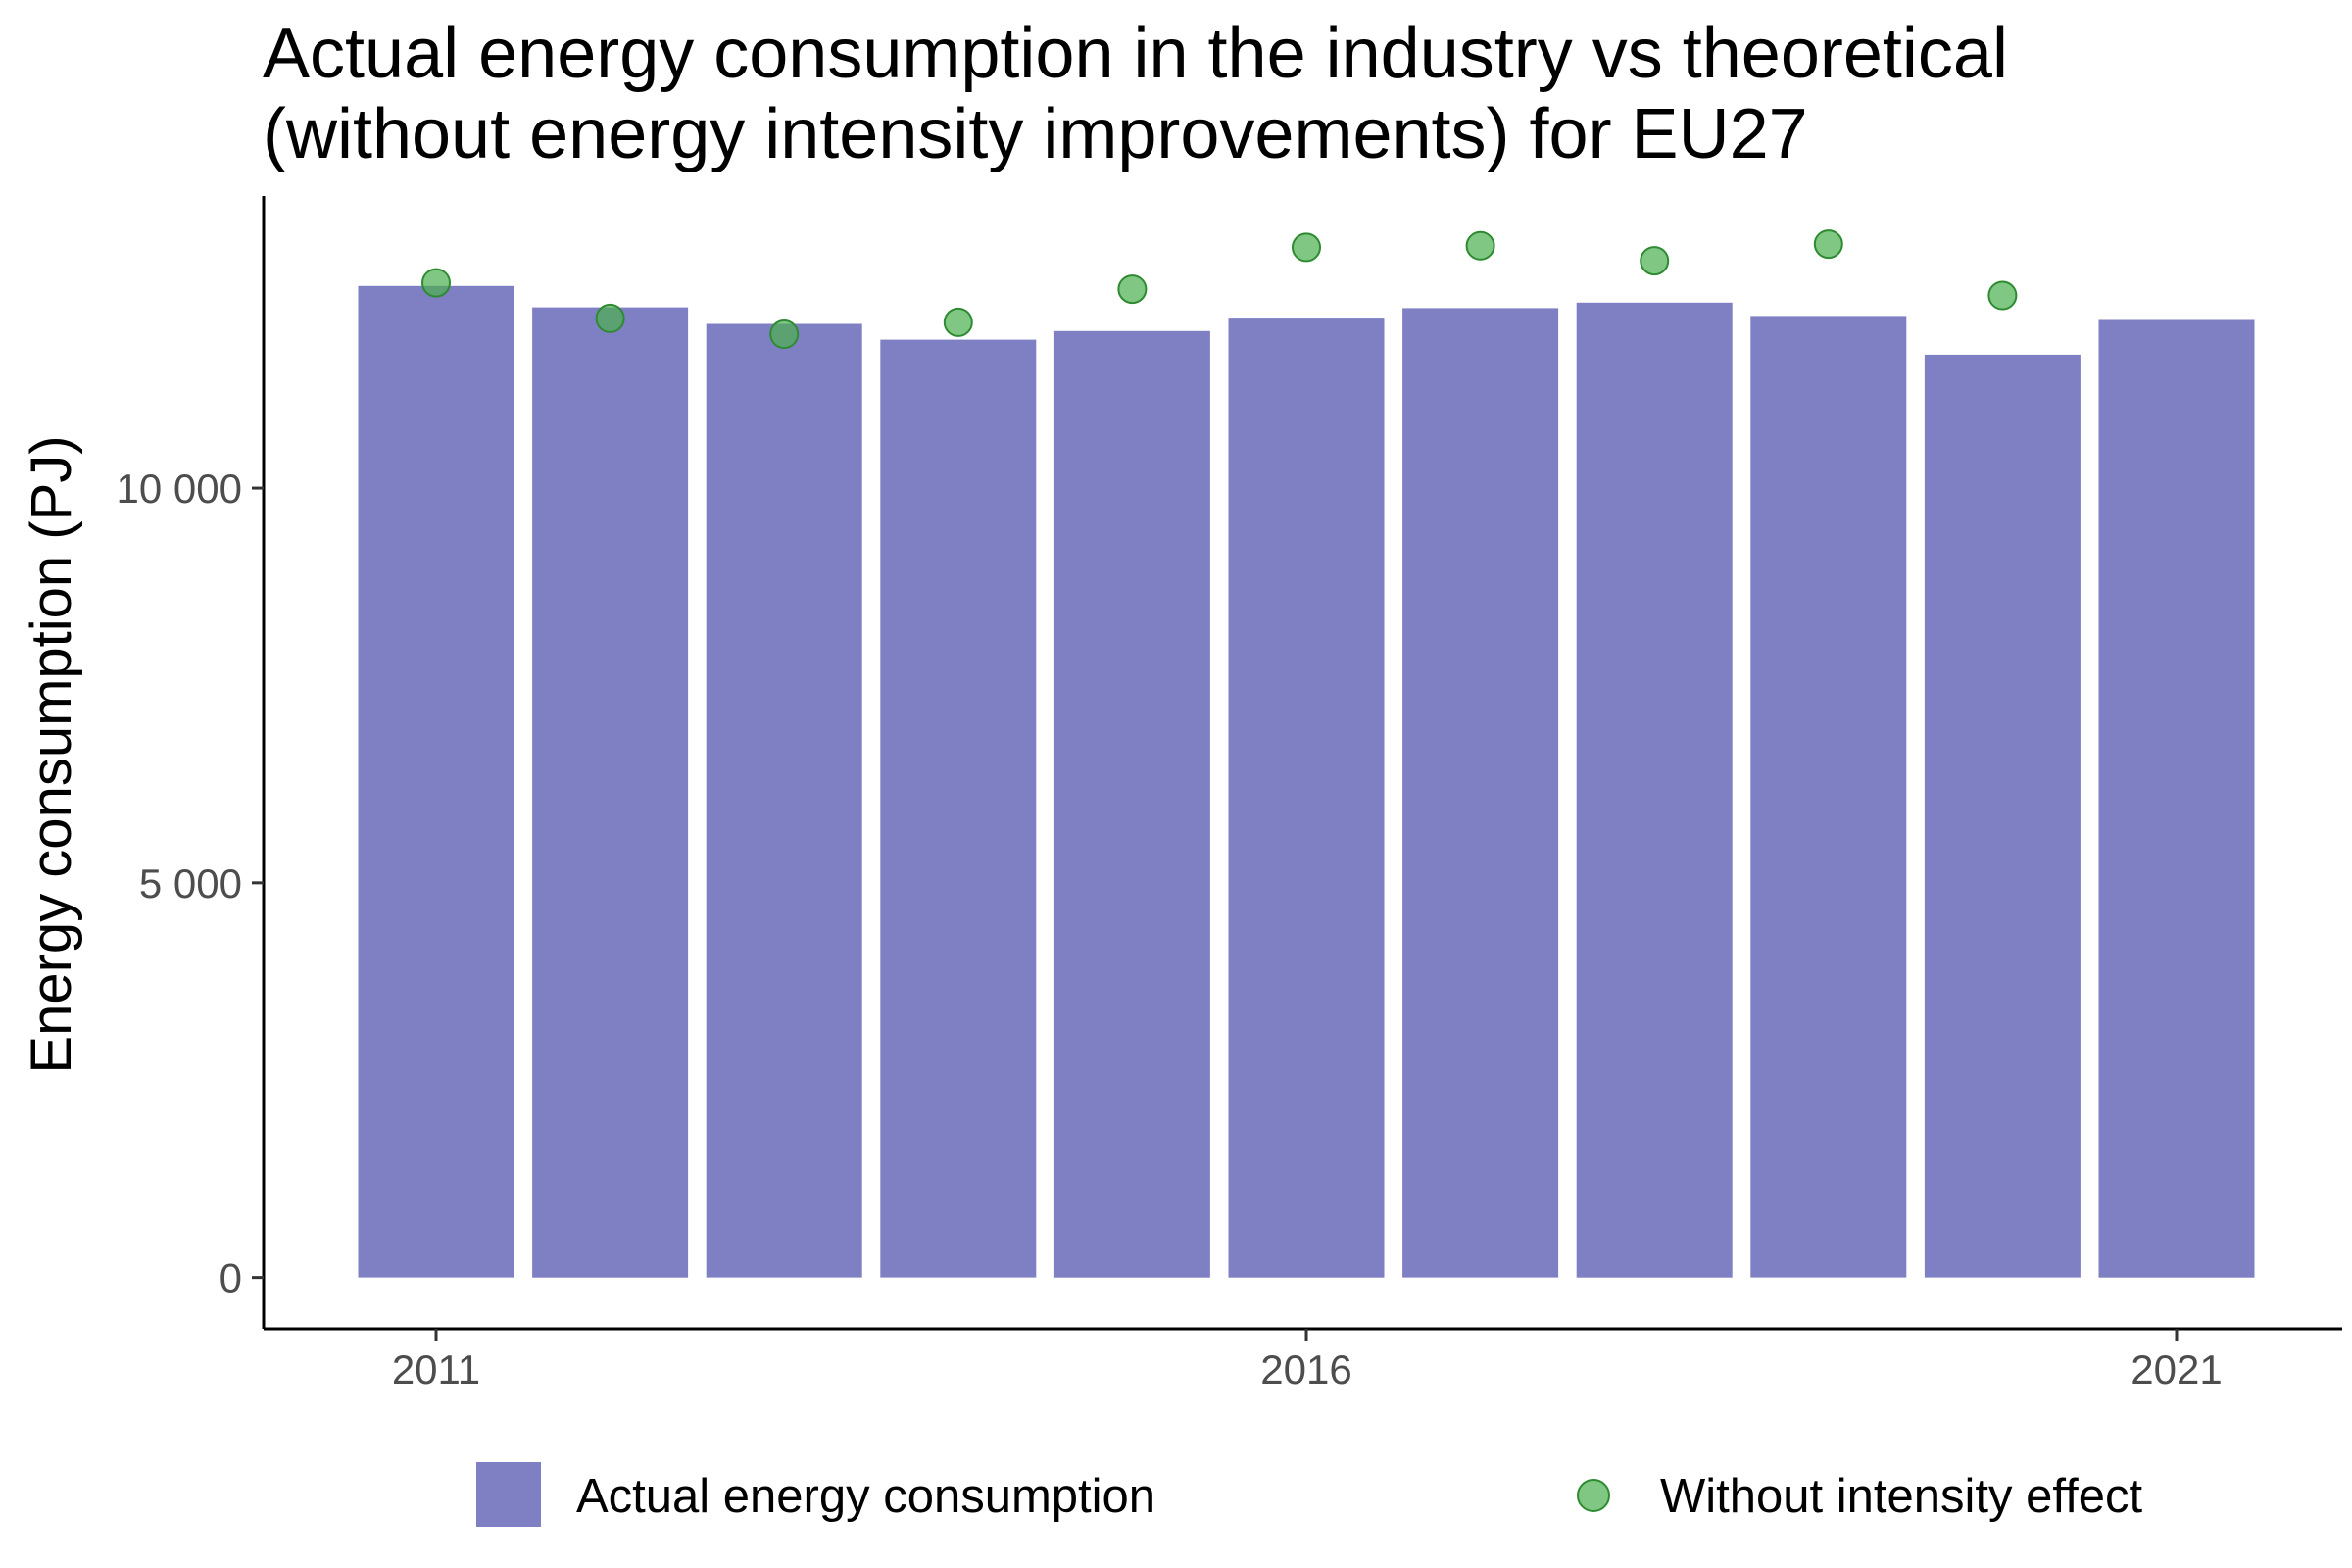  I want to click on point-2018, so click(1655, 261).